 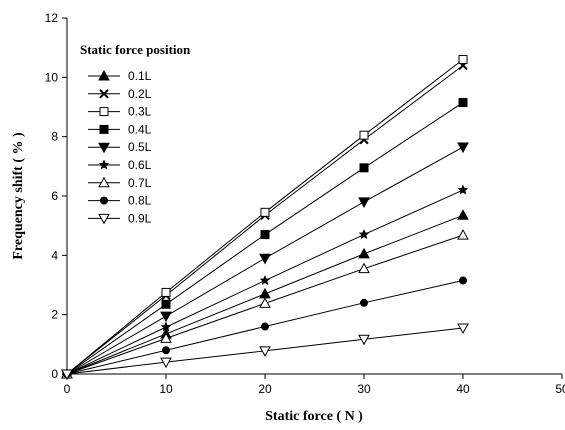 What do you see at coordinates (54, 315) in the screenshot?
I see `y-tick-label: 2` at bounding box center [54, 315].